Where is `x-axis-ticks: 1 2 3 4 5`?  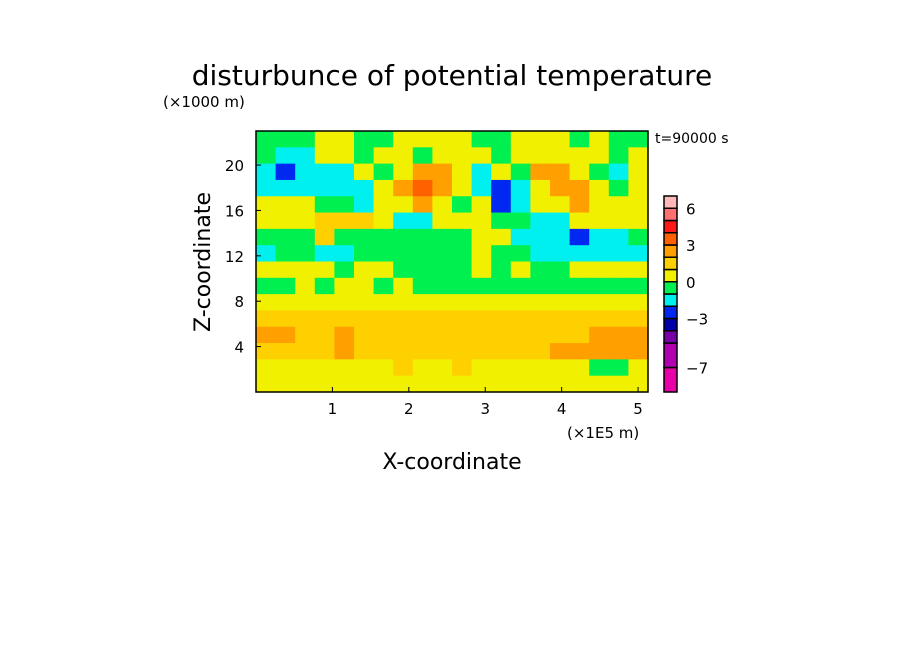
x-axis-ticks: 1 2 3 4 5 is located at coordinates (485, 402).